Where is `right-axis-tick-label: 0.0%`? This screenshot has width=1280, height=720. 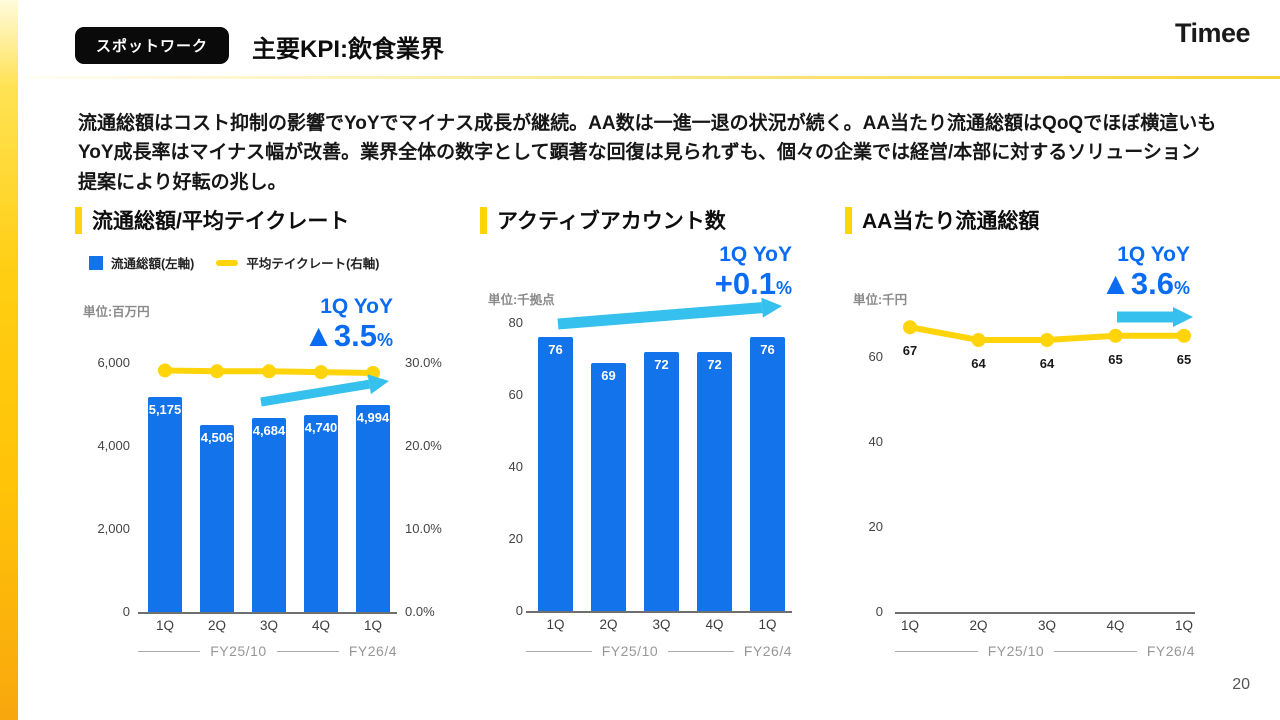
right-axis-tick-label: 0.0% is located at coordinates (420, 611).